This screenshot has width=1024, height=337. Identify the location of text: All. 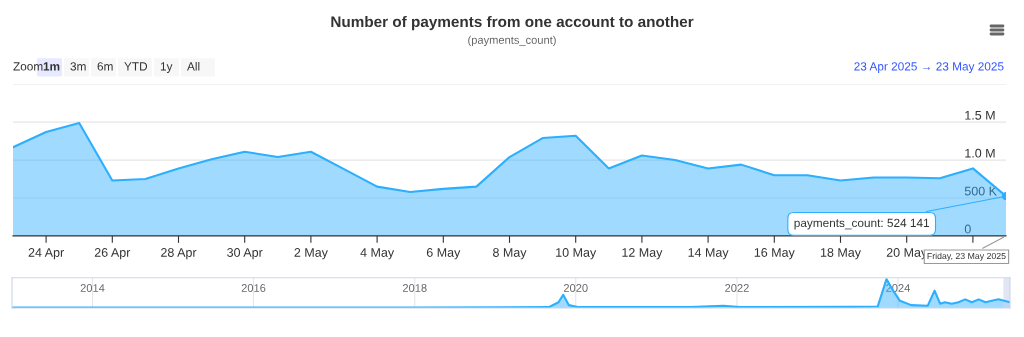
(193, 66).